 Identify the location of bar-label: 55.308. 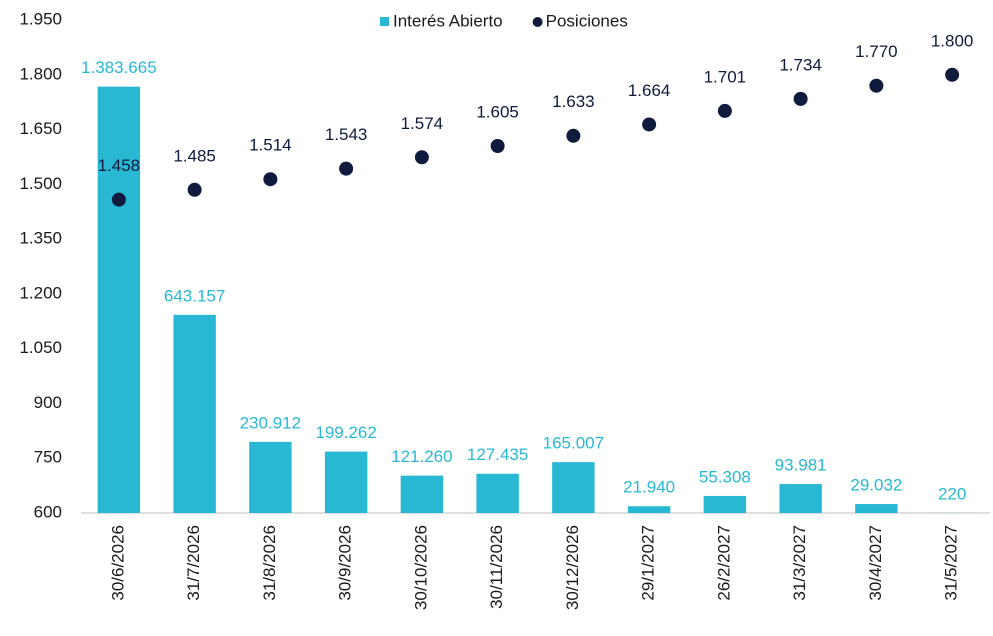
(725, 476).